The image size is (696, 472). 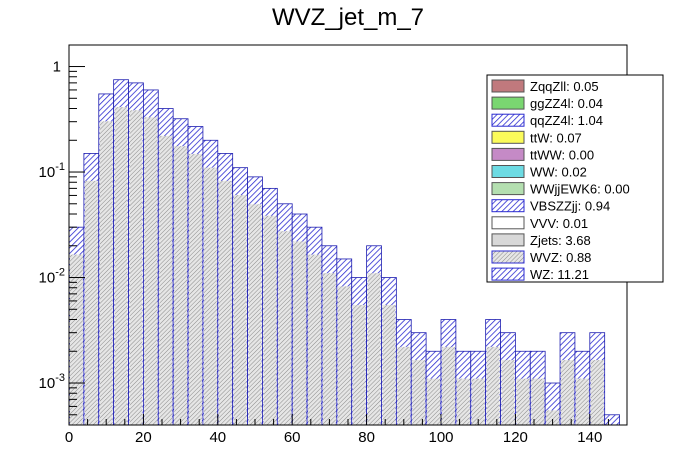 I want to click on legend-label: VBSZZjj: 0.94, so click(x=570, y=206).